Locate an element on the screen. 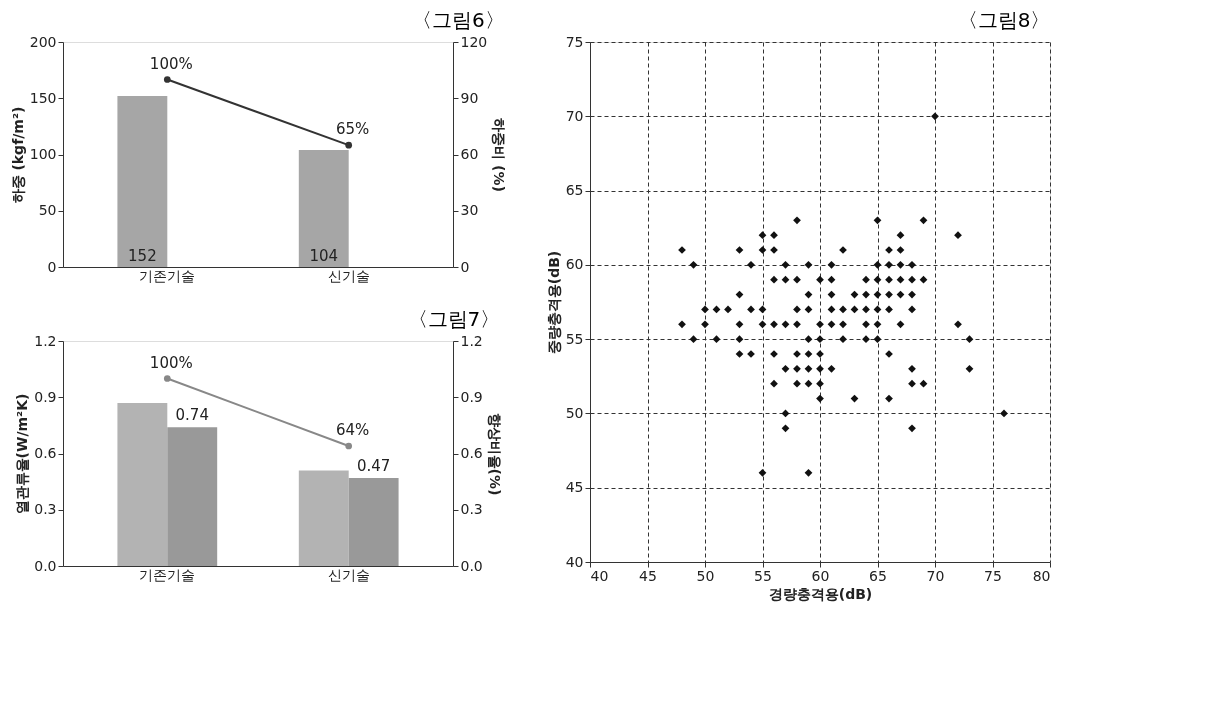 Image resolution: width=1212 pixels, height=722 pixels. y-tick-label: 65 is located at coordinates (574, 190).